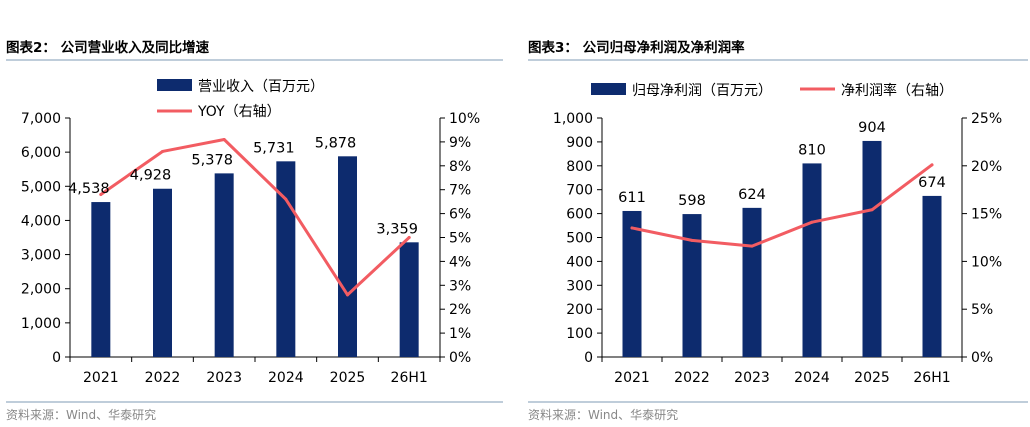 The height and width of the screenshot is (427, 1030). I want to click on bar-data-label: 611, so click(632, 198).